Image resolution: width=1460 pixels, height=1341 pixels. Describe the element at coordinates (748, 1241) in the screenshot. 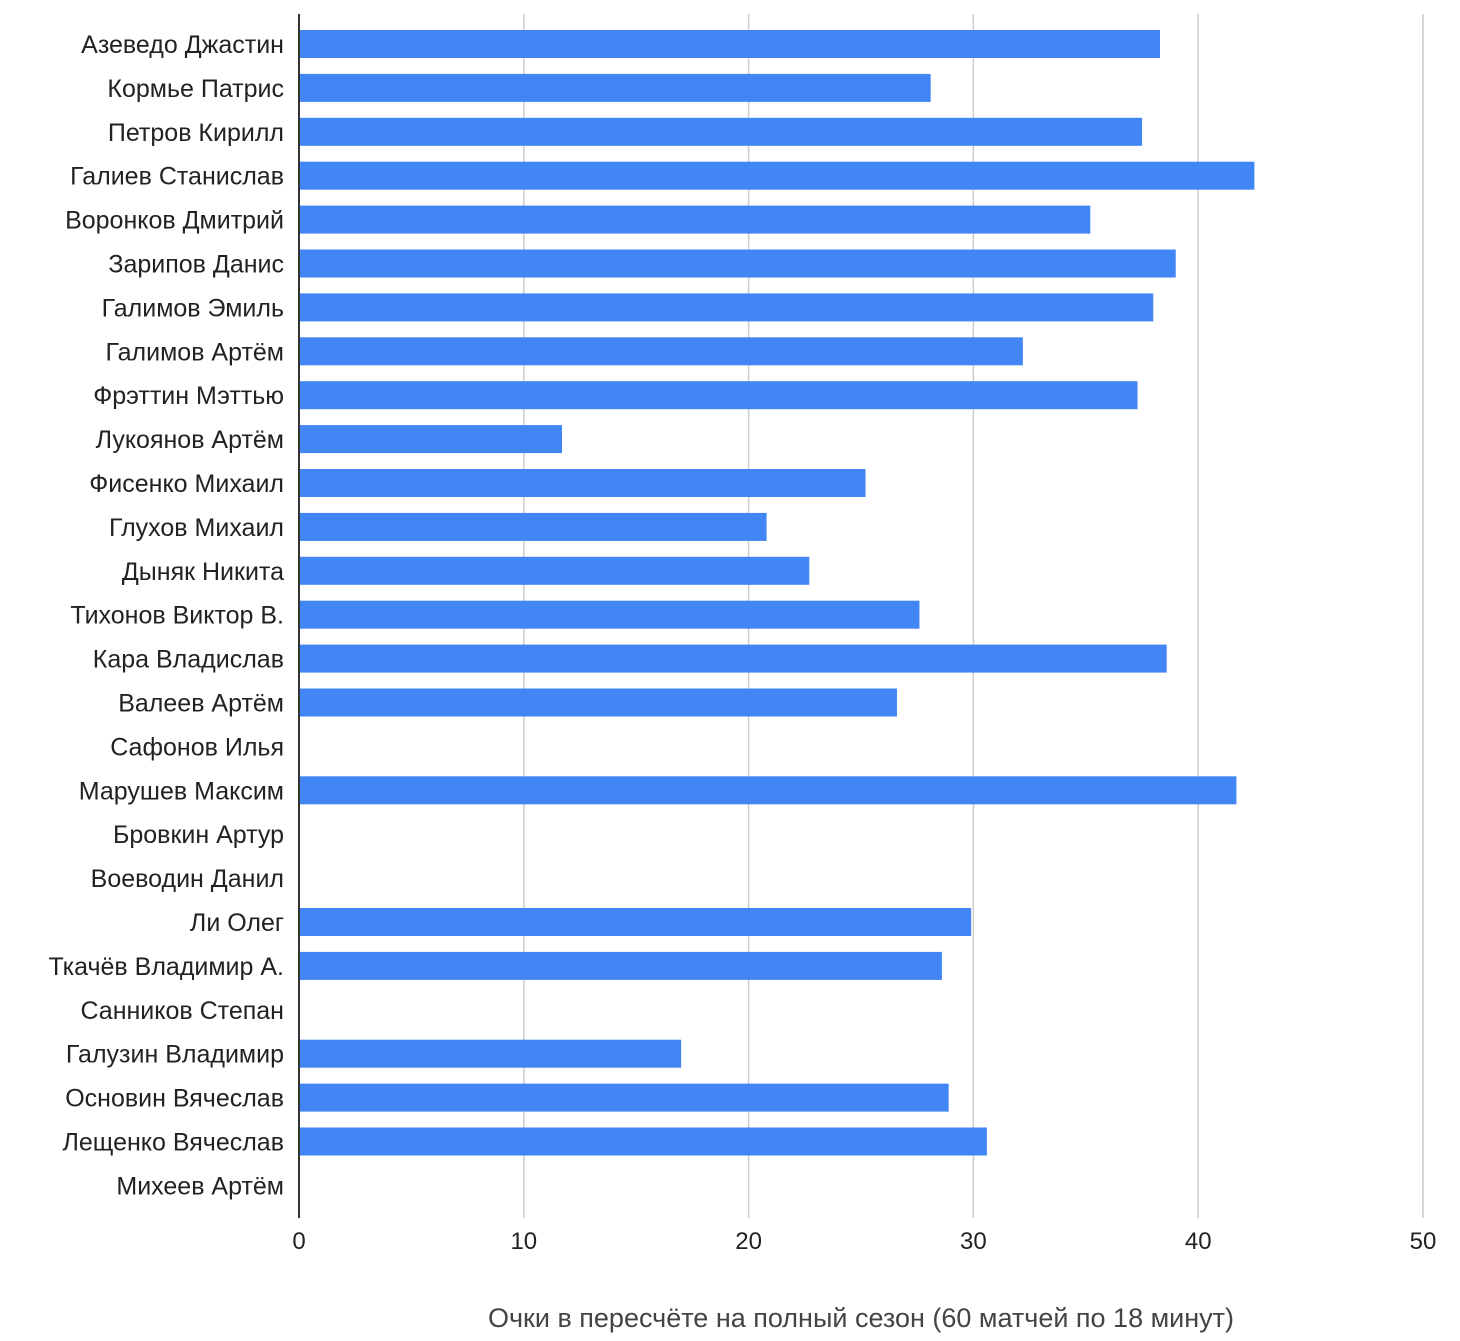

I see `x-tick-label: 20` at that location.